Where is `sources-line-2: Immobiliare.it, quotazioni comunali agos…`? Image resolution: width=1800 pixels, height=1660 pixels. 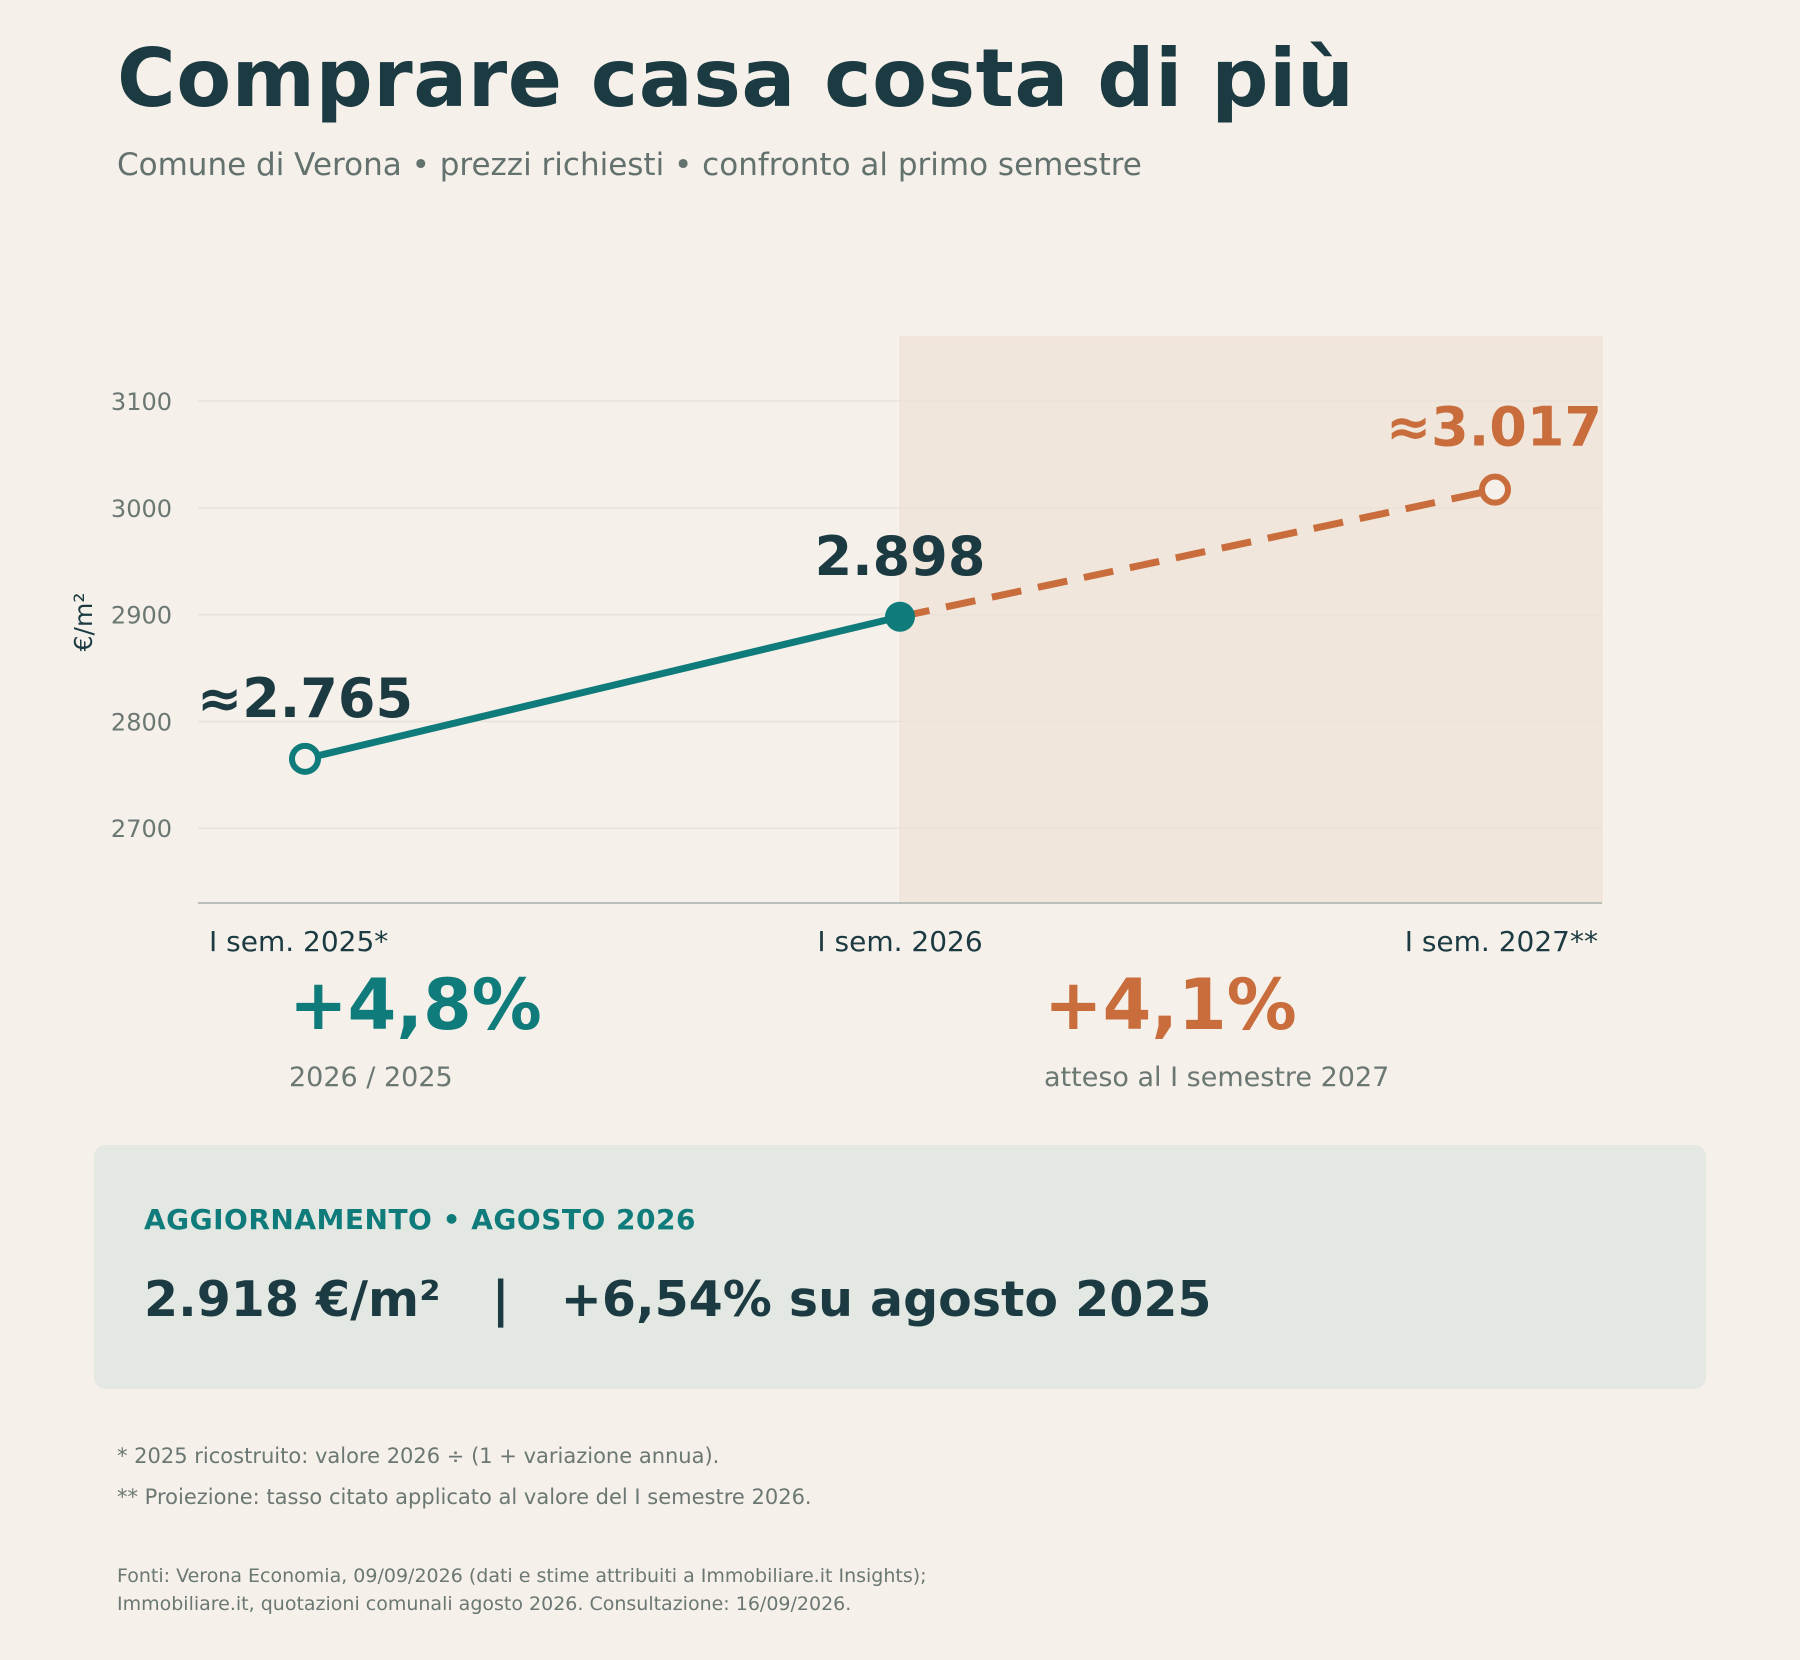 sources-line-2: Immobiliare.it, quotazioni comunali agos… is located at coordinates (484, 1604).